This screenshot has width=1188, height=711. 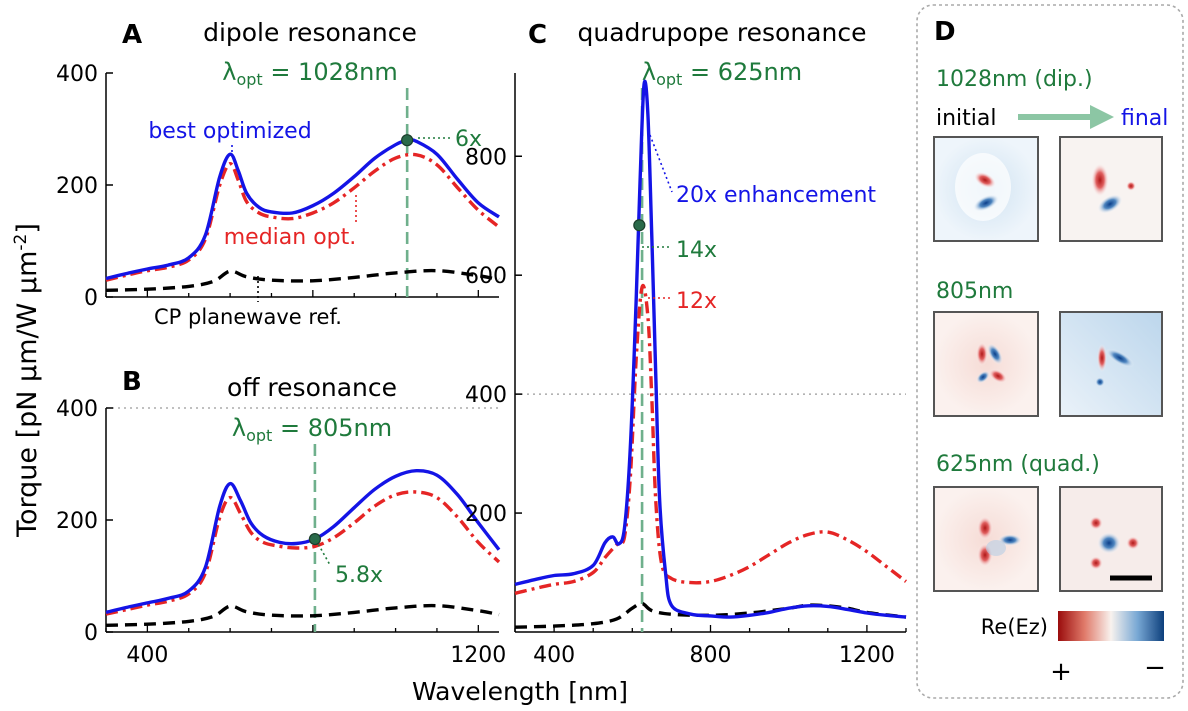 What do you see at coordinates (359, 575) in the screenshot?
I see `label-factor-b: 5.8x` at bounding box center [359, 575].